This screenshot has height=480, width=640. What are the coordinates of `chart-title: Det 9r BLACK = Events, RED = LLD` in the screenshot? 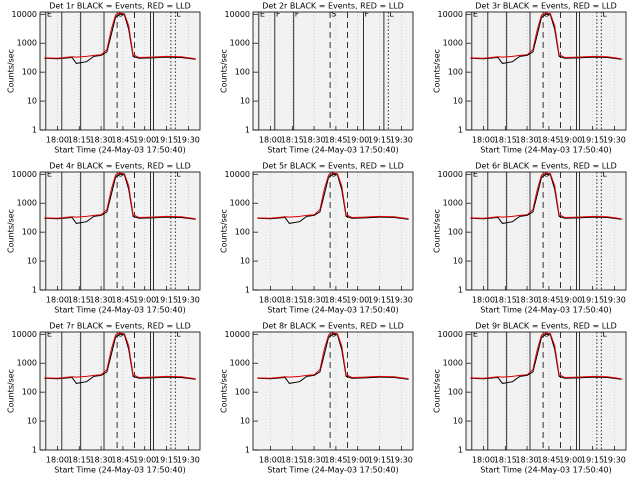 It's located at (546, 326).